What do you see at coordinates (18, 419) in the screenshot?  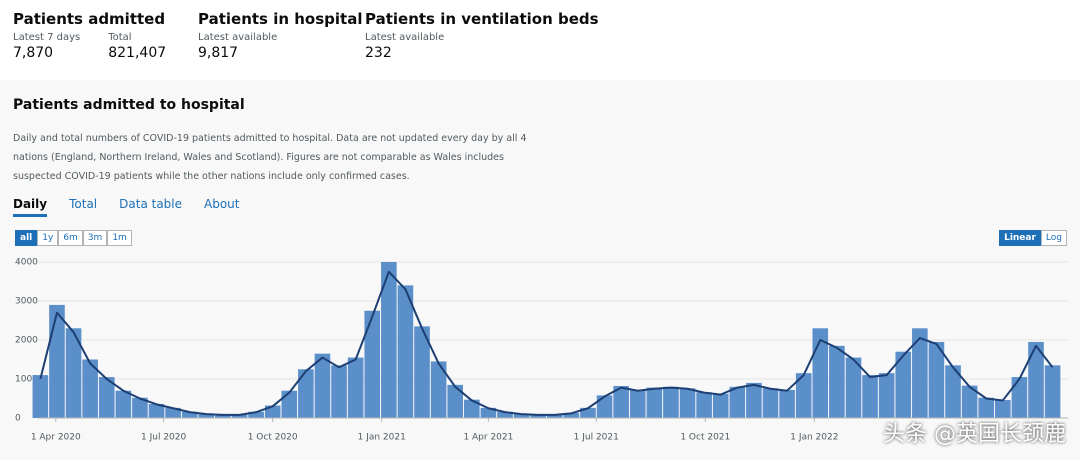 I see `y-tick-label: 0` at bounding box center [18, 419].